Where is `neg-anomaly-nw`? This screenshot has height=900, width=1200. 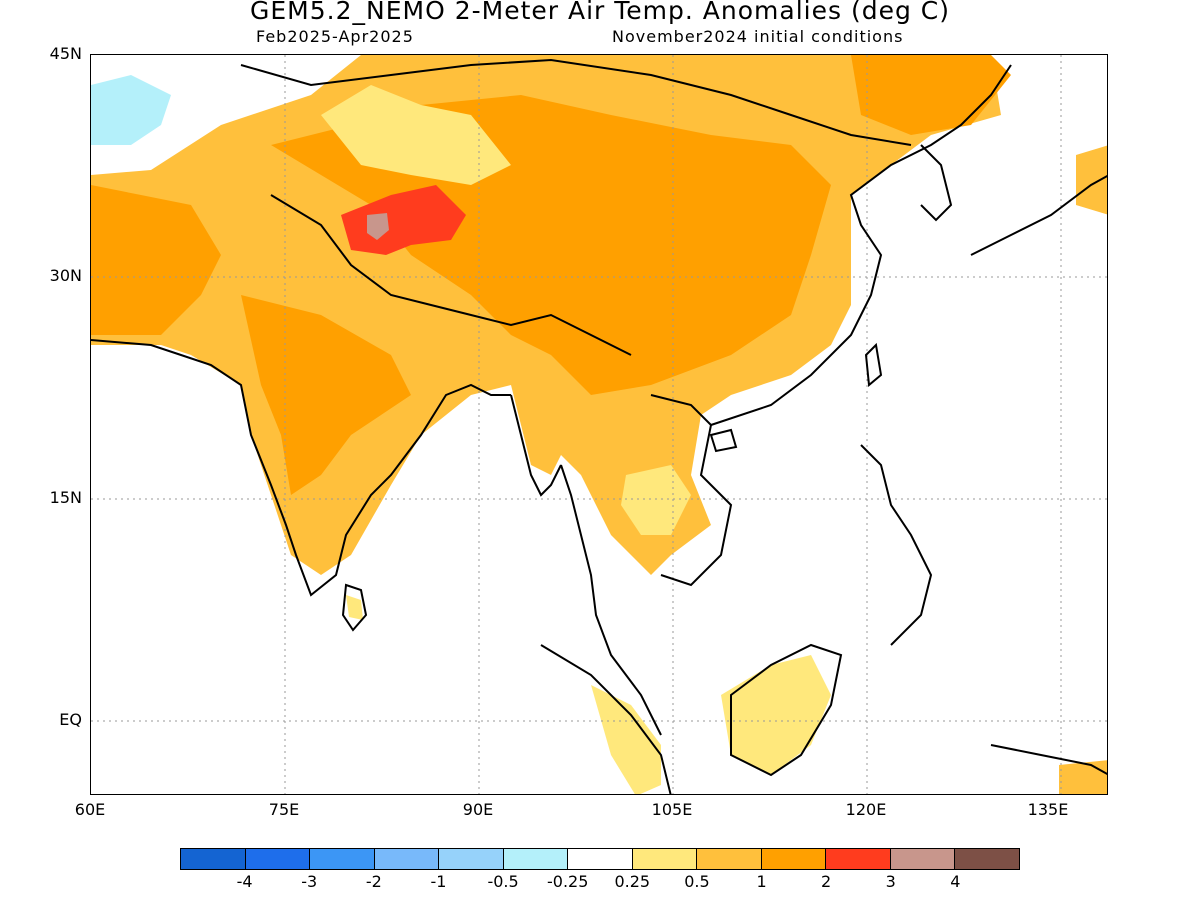
neg-anomaly-nw is located at coordinates (131, 110).